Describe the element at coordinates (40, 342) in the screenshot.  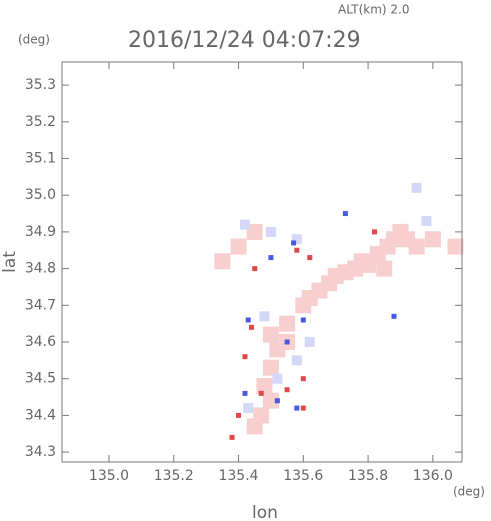
I see `y-tick-label: 34.6` at that location.